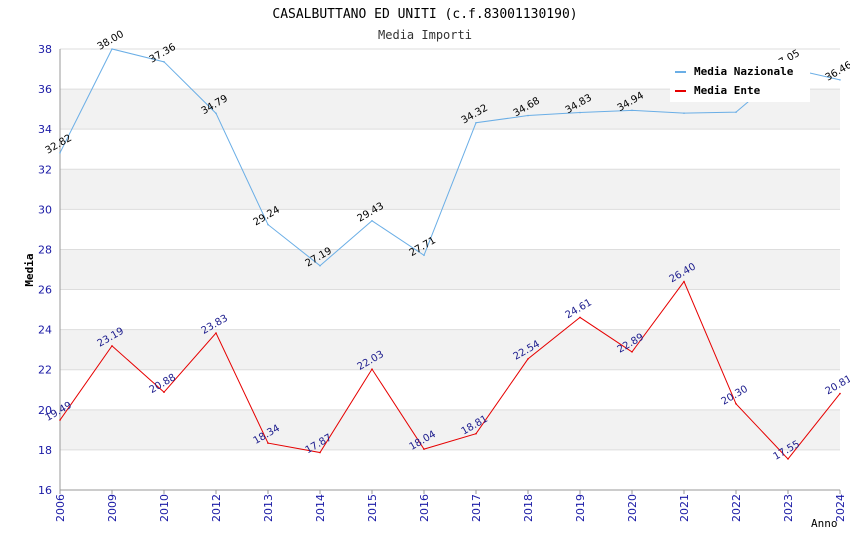 The height and width of the screenshot is (550, 850). I want to click on x-tick-label: 2006, so click(60, 508).